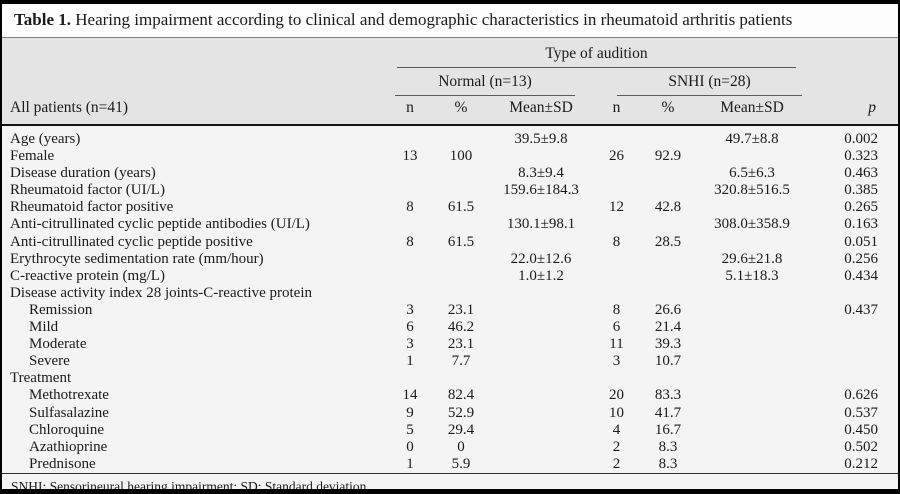  Describe the element at coordinates (861, 429) in the screenshot. I see `cell-p-value: 0.450` at that location.